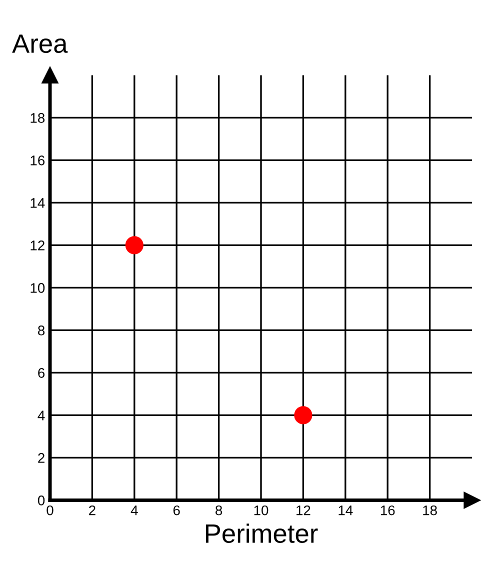 This screenshot has height=583, width=500. I want to click on y-tick-label: 16, so click(37, 161).